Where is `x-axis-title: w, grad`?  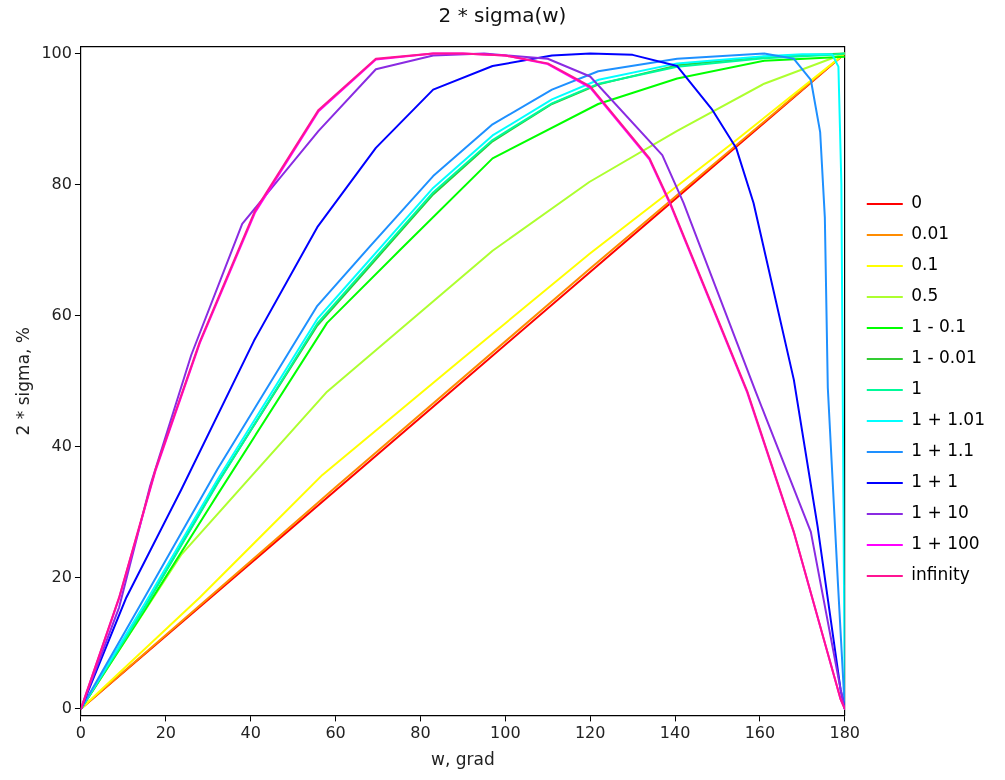
x-axis-title: w, grad is located at coordinates (463, 759).